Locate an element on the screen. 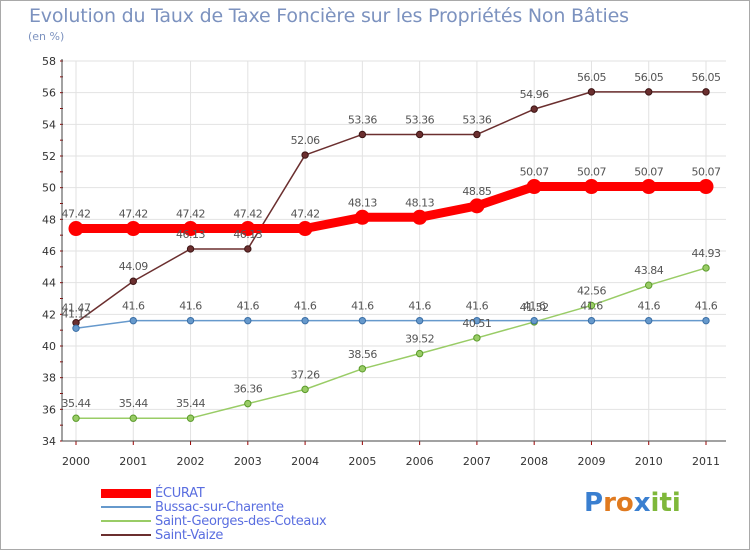 This screenshot has width=750, height=550. y-tick-label: 40 is located at coordinates (49, 346).